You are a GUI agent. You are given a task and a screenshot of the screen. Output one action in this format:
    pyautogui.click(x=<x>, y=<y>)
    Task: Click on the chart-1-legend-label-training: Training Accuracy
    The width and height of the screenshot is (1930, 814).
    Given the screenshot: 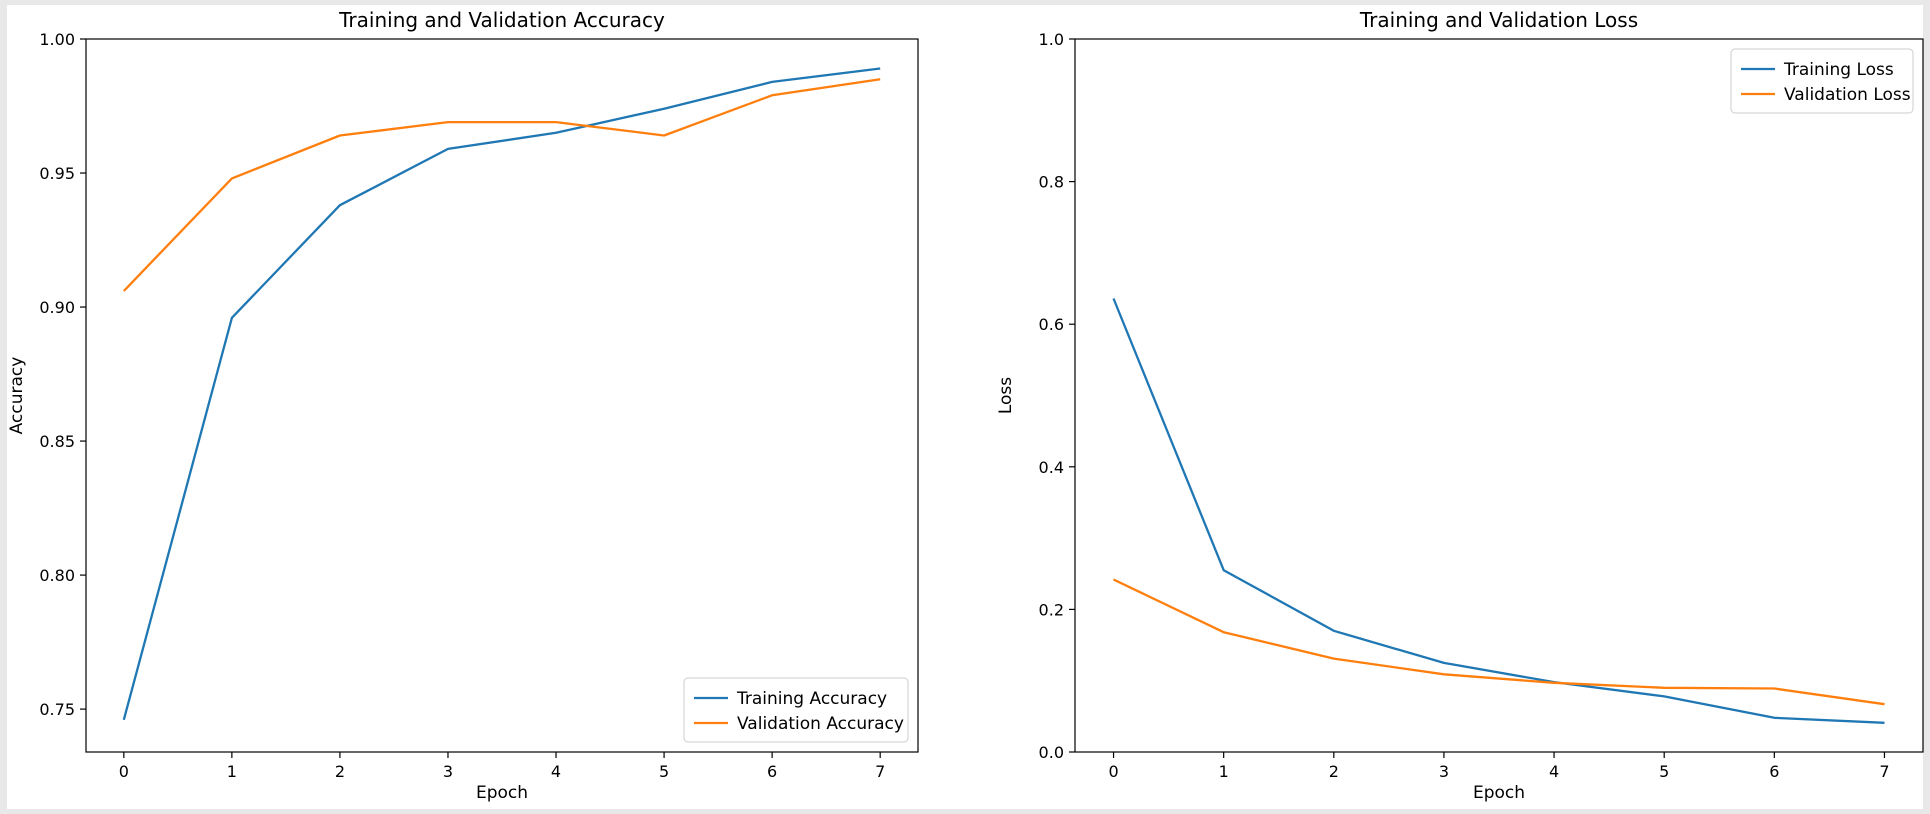 What is the action you would take?
    pyautogui.click(x=811, y=699)
    